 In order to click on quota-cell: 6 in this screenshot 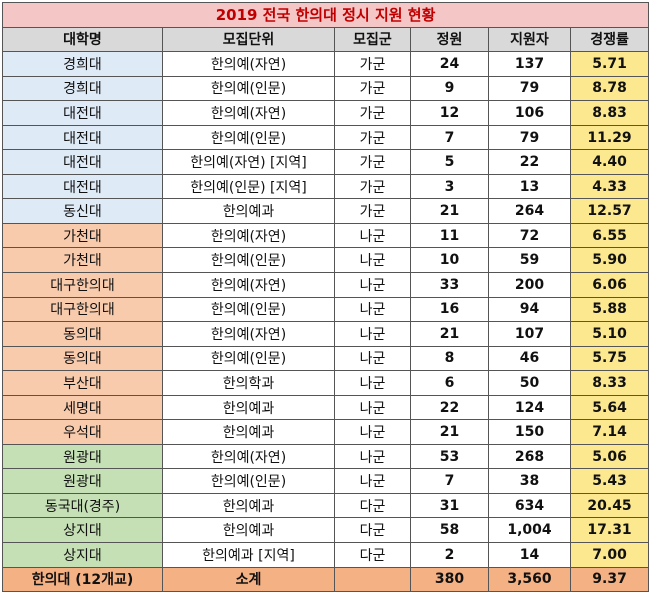, I will do `click(449, 383)`.